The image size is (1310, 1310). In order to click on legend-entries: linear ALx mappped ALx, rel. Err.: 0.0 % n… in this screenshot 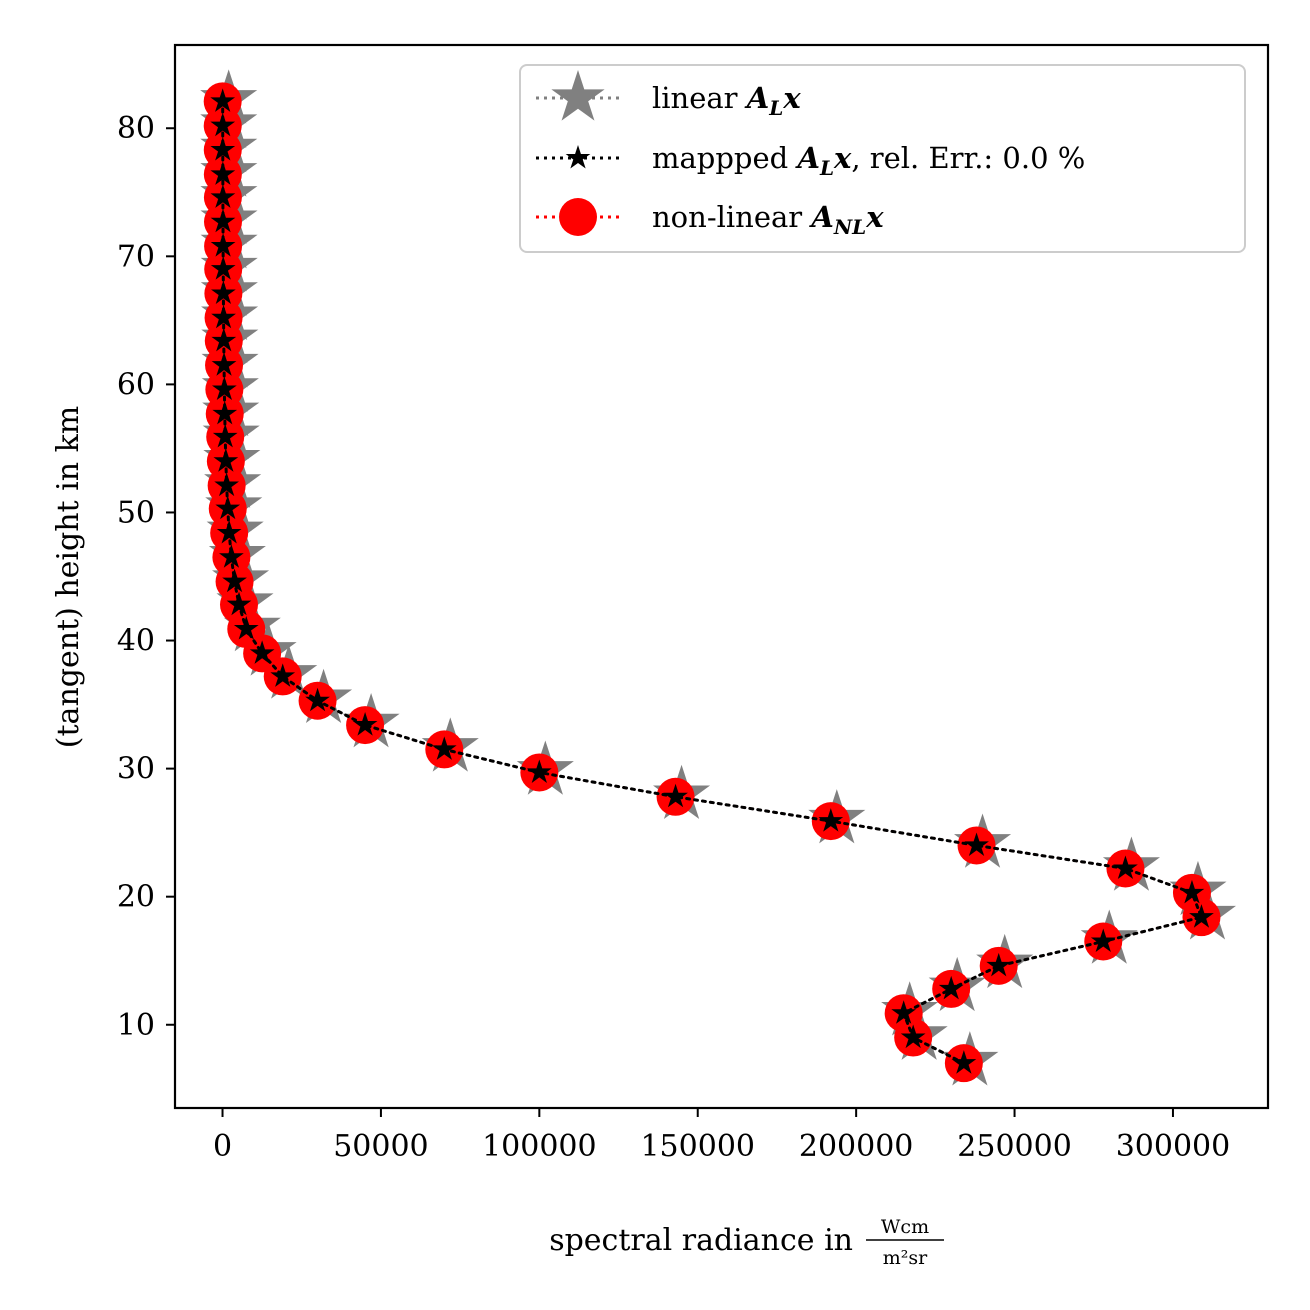, I will do `click(810, 154)`.